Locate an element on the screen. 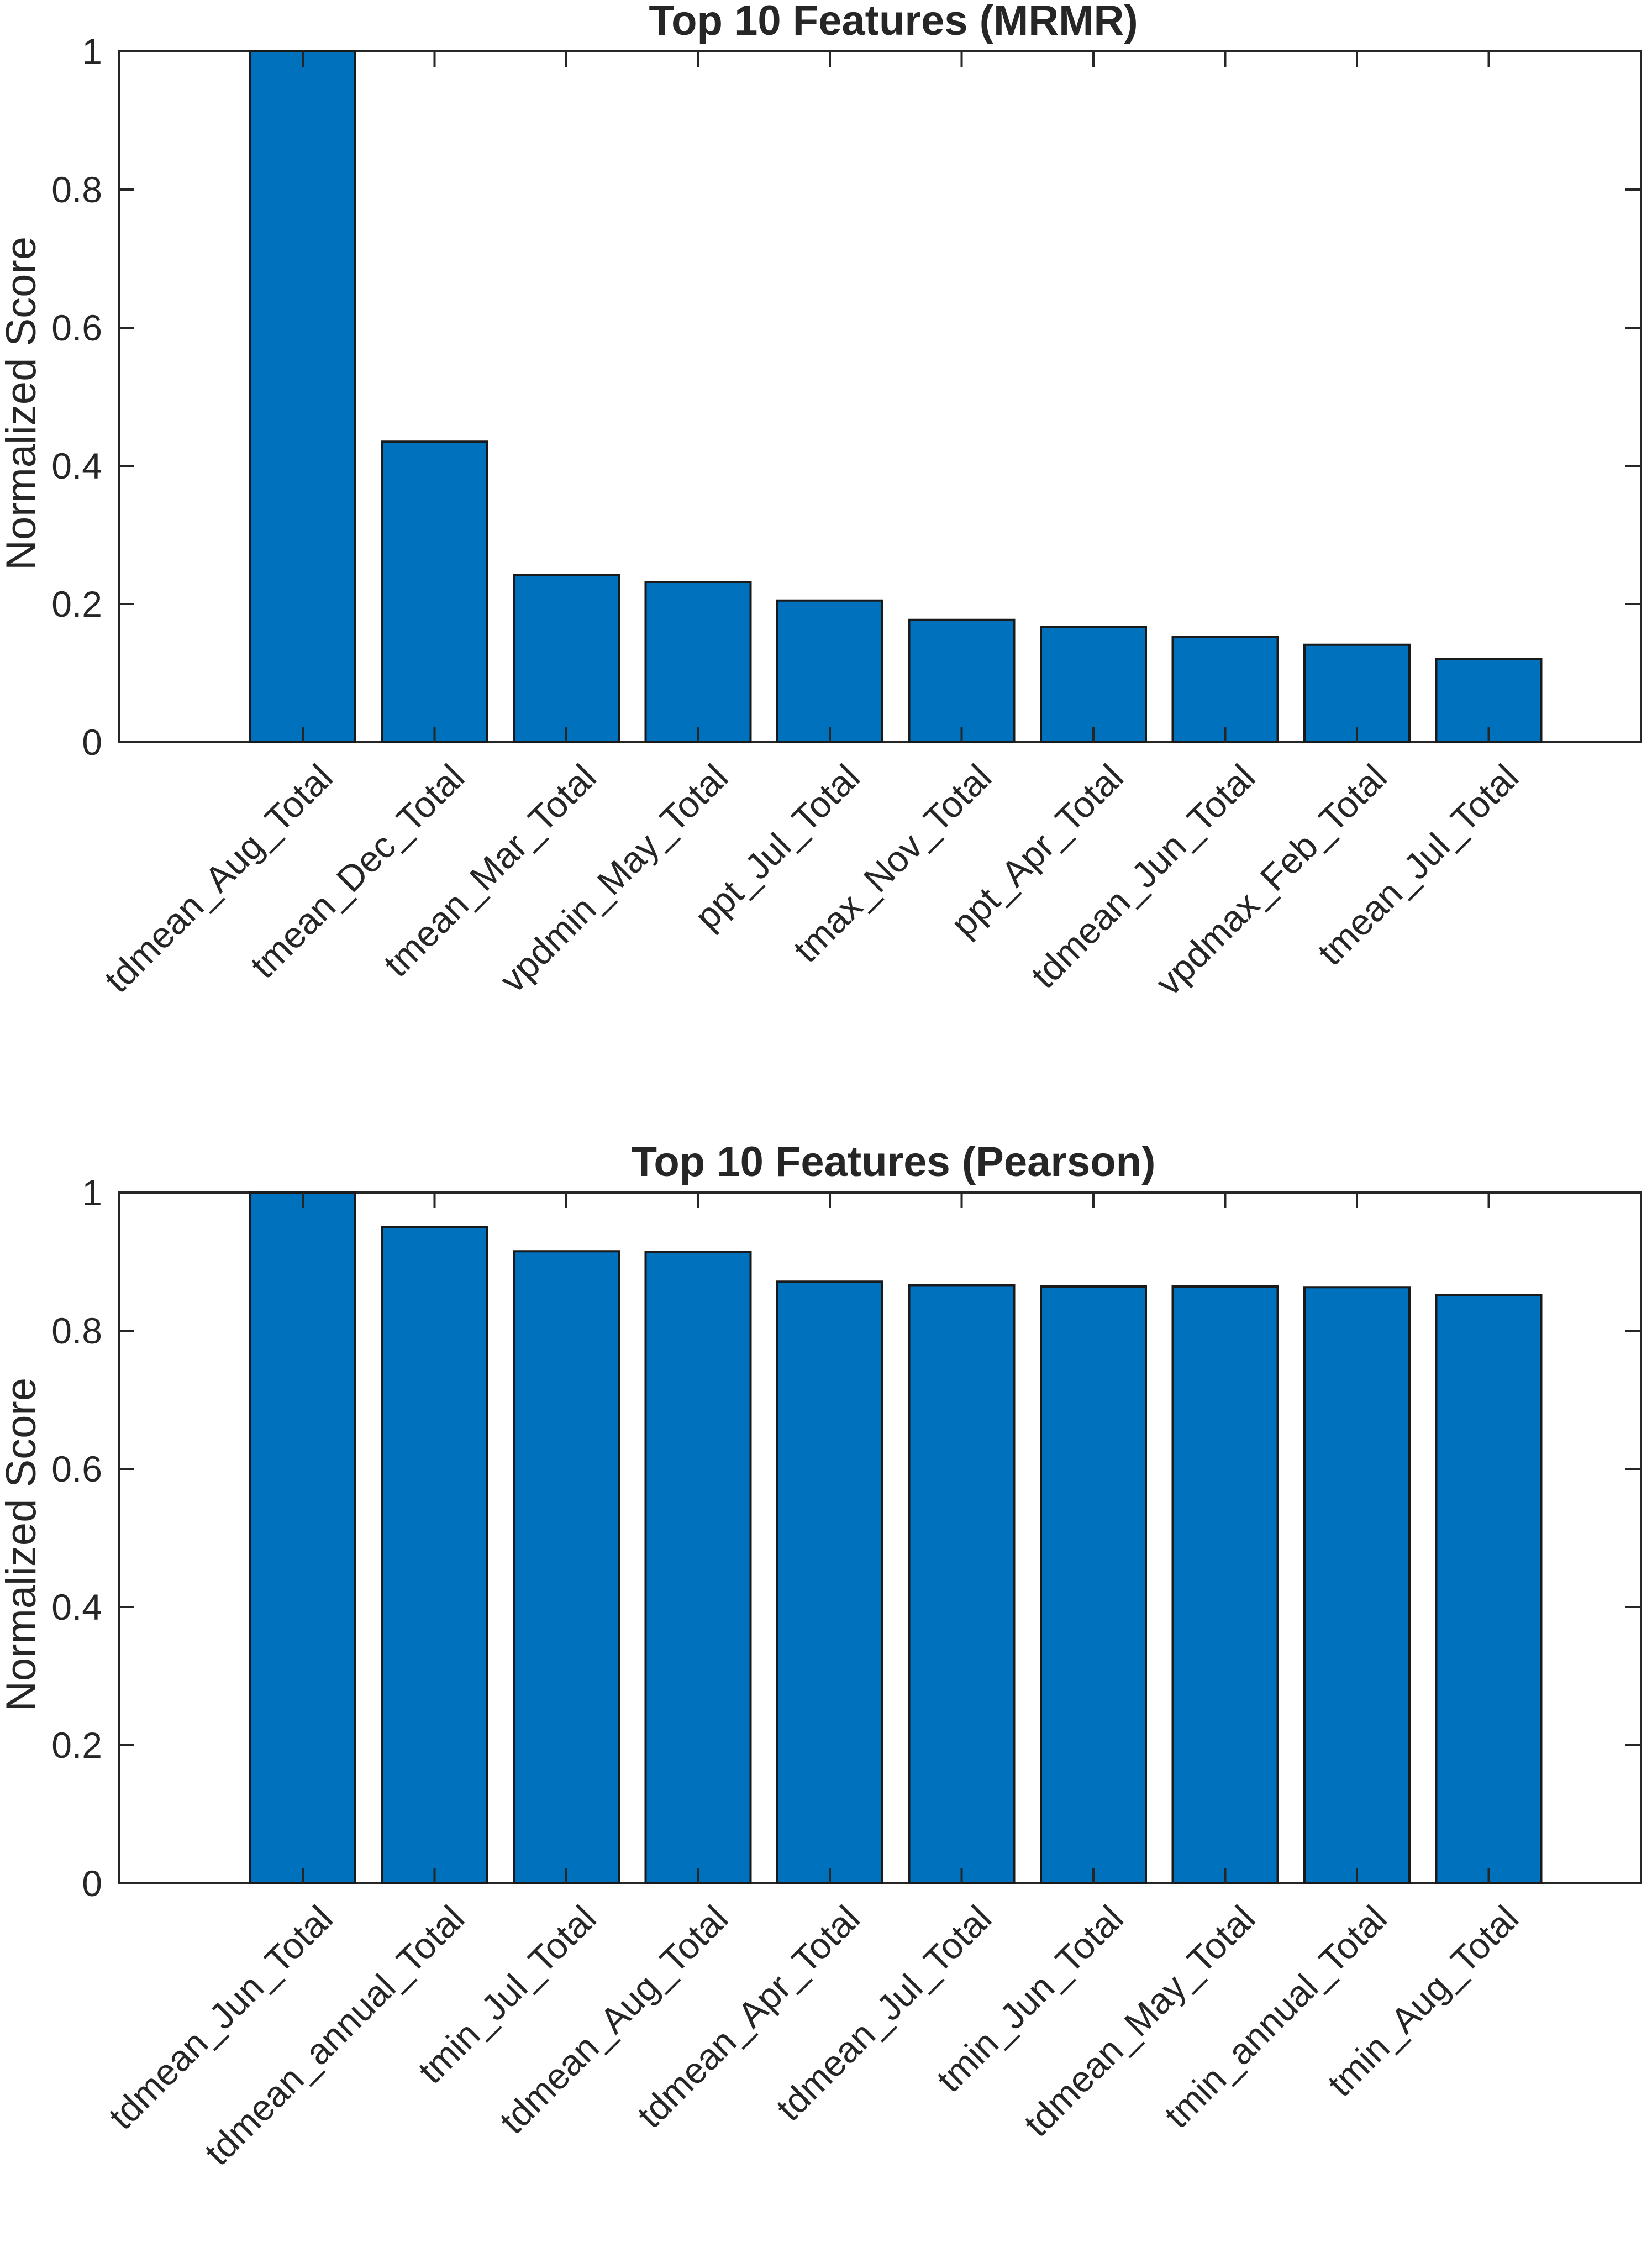 The height and width of the screenshot is (2247, 1652). mrmr-ytick-label: 0.2 is located at coordinates (76, 604).